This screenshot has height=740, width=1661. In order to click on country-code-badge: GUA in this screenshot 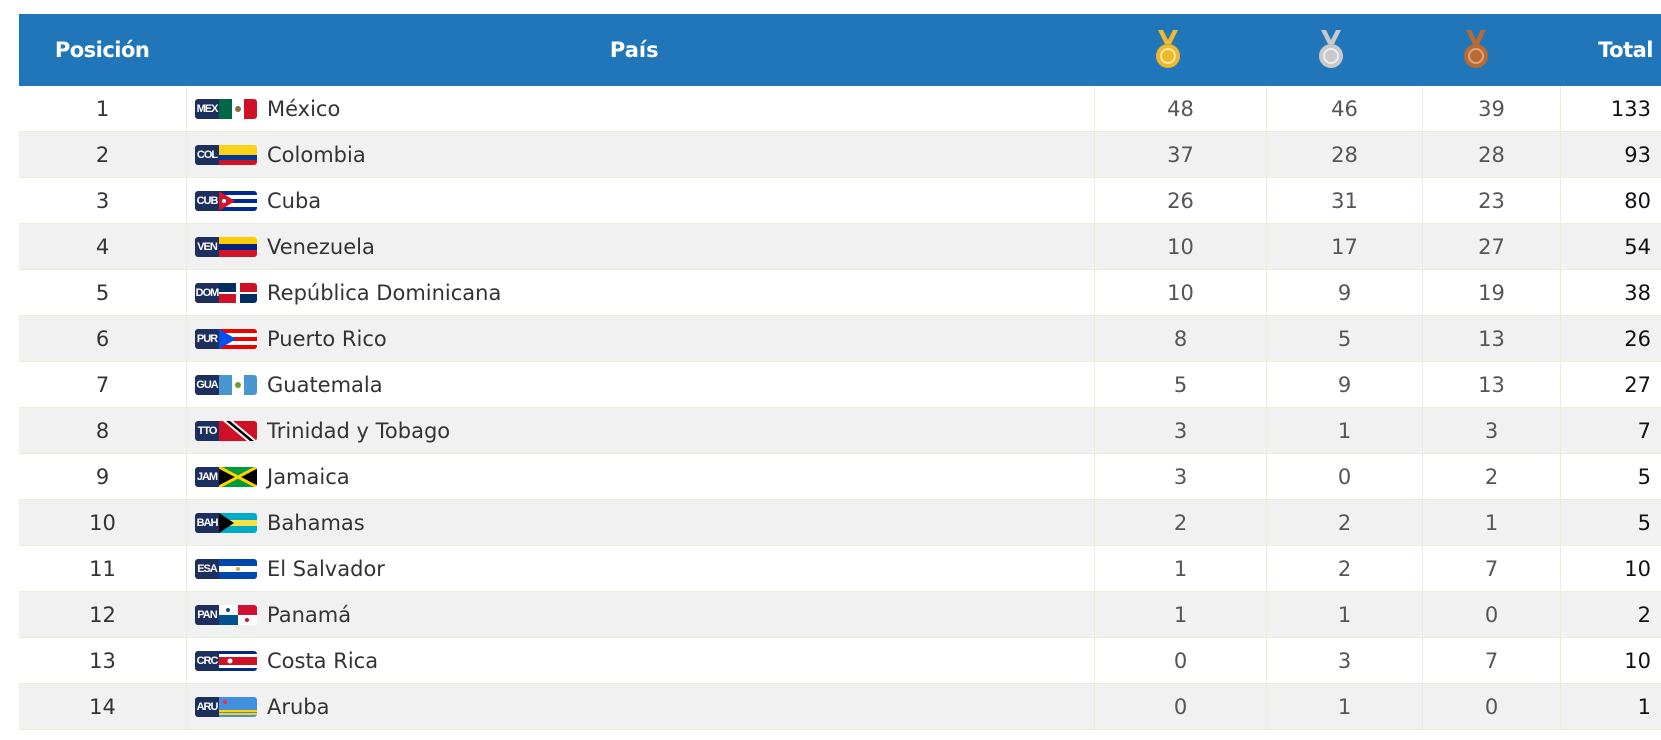, I will do `click(207, 384)`.